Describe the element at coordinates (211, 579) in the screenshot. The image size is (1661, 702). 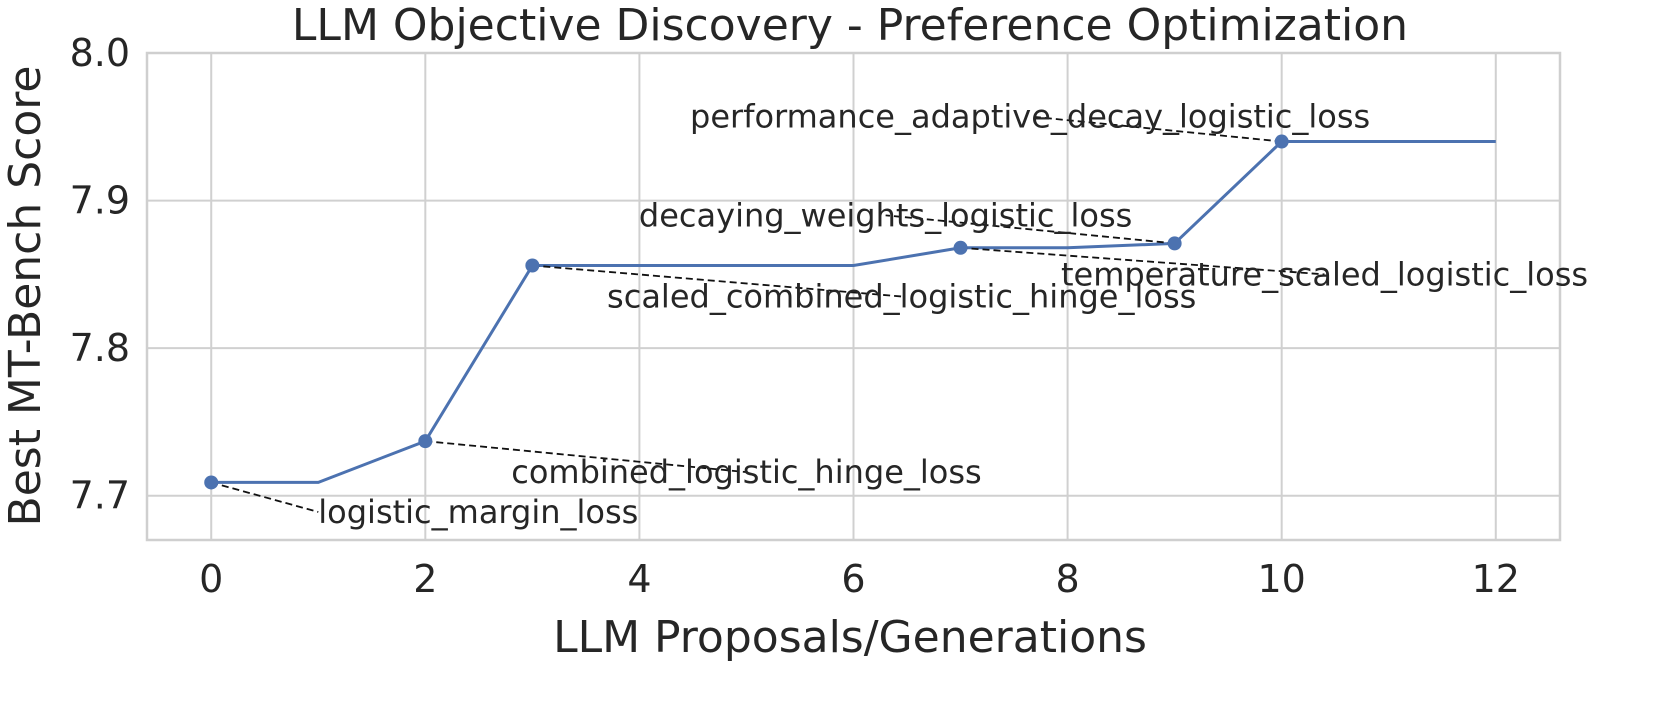
I see `x-tick-label: 0` at that location.